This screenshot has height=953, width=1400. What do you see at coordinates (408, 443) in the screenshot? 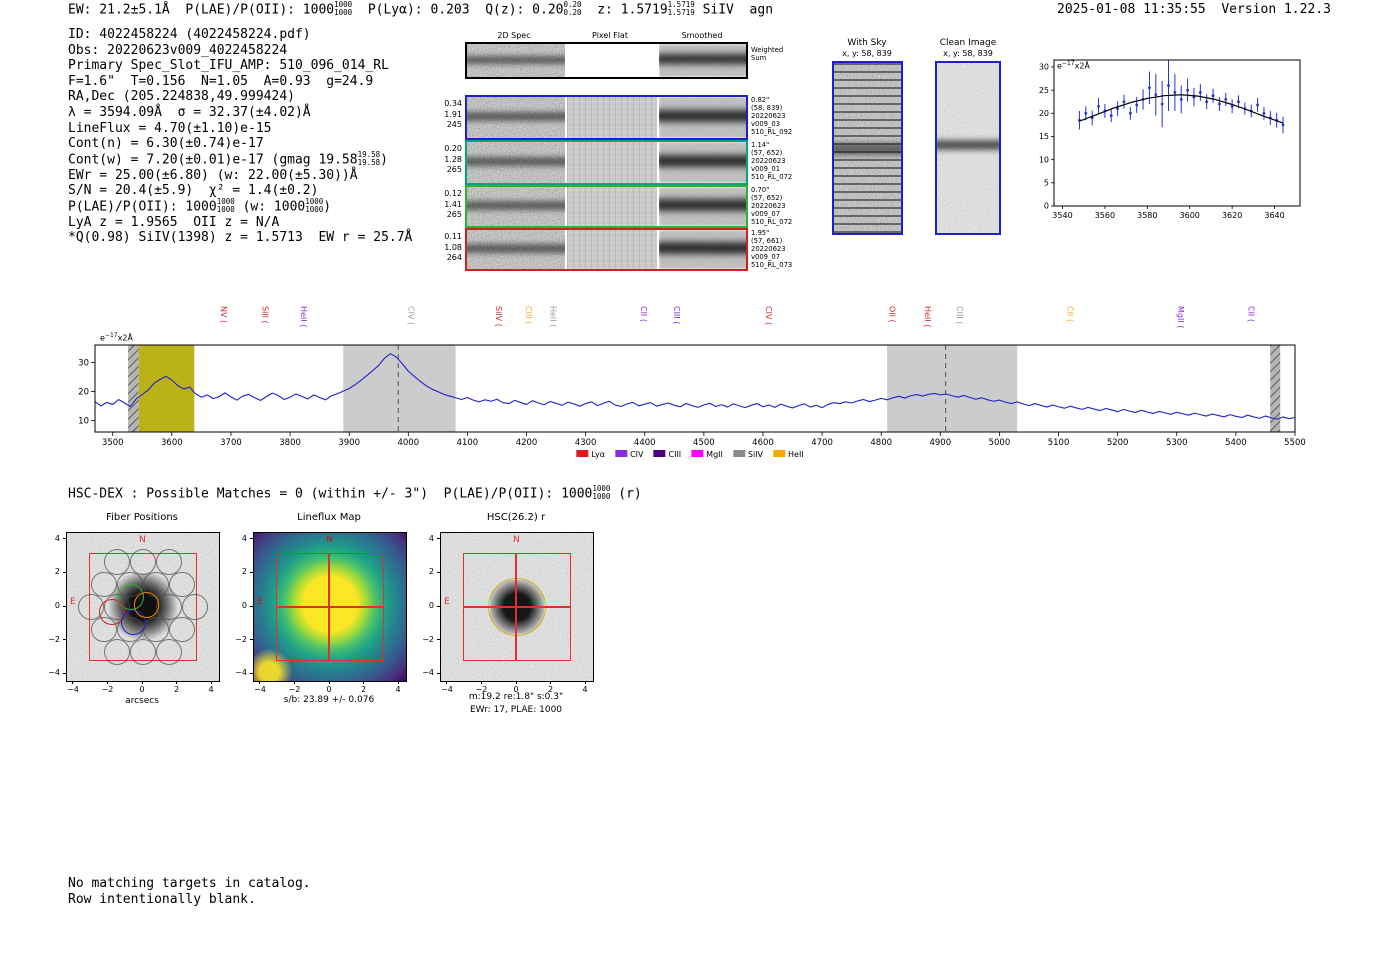
I see `svg-text: 4000` at bounding box center [408, 443].